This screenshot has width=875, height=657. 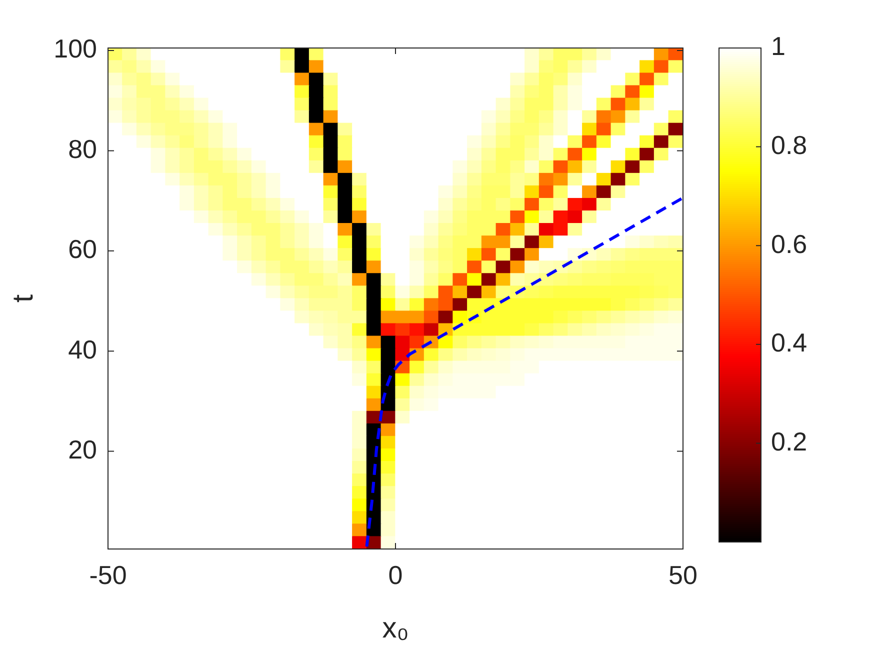 I want to click on x-tick-label: 50, so click(x=683, y=575).